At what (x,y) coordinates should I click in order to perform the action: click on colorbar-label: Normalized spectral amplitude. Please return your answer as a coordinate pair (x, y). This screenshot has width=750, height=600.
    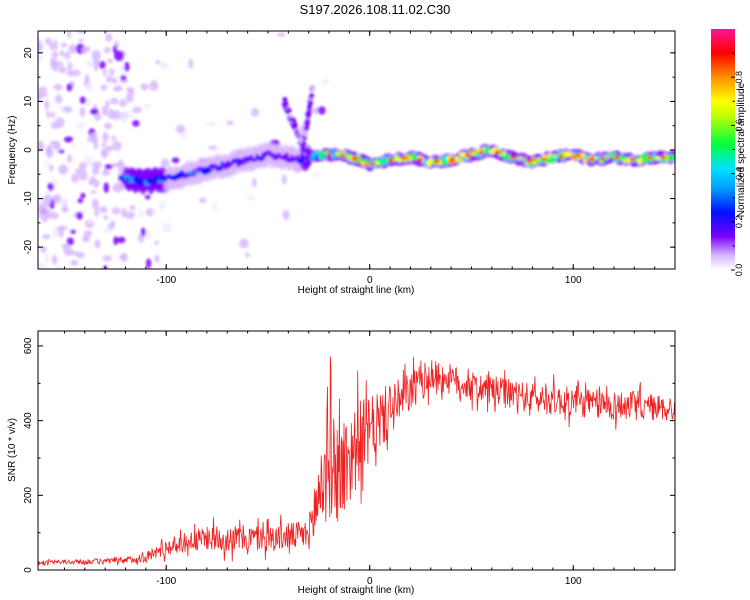
    Looking at the image, I should click on (741, 149).